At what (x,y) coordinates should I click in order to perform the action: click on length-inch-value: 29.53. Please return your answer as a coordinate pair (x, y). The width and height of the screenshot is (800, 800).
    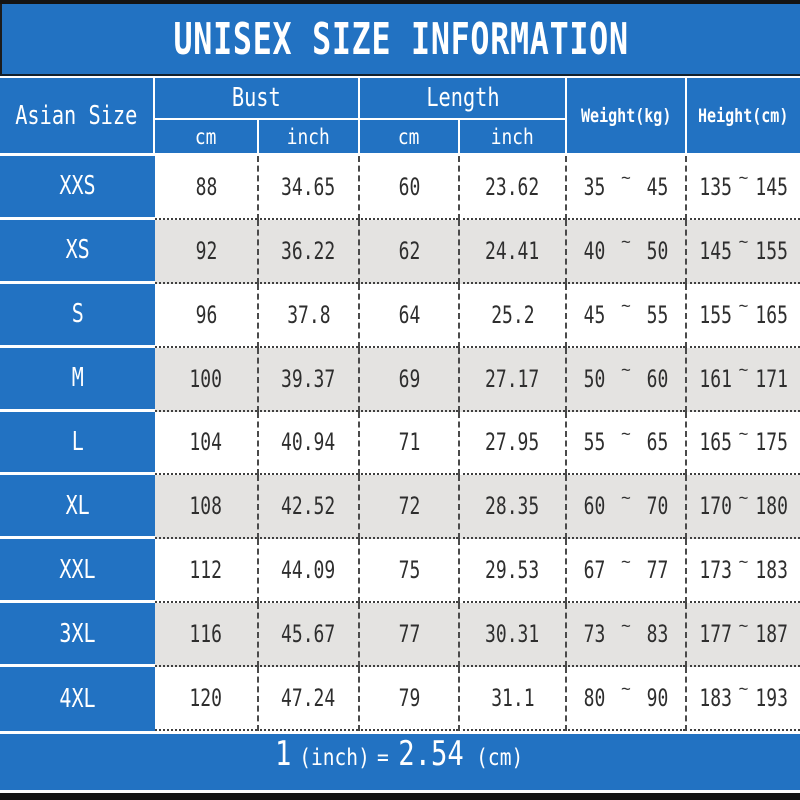
    Looking at the image, I should click on (512, 570).